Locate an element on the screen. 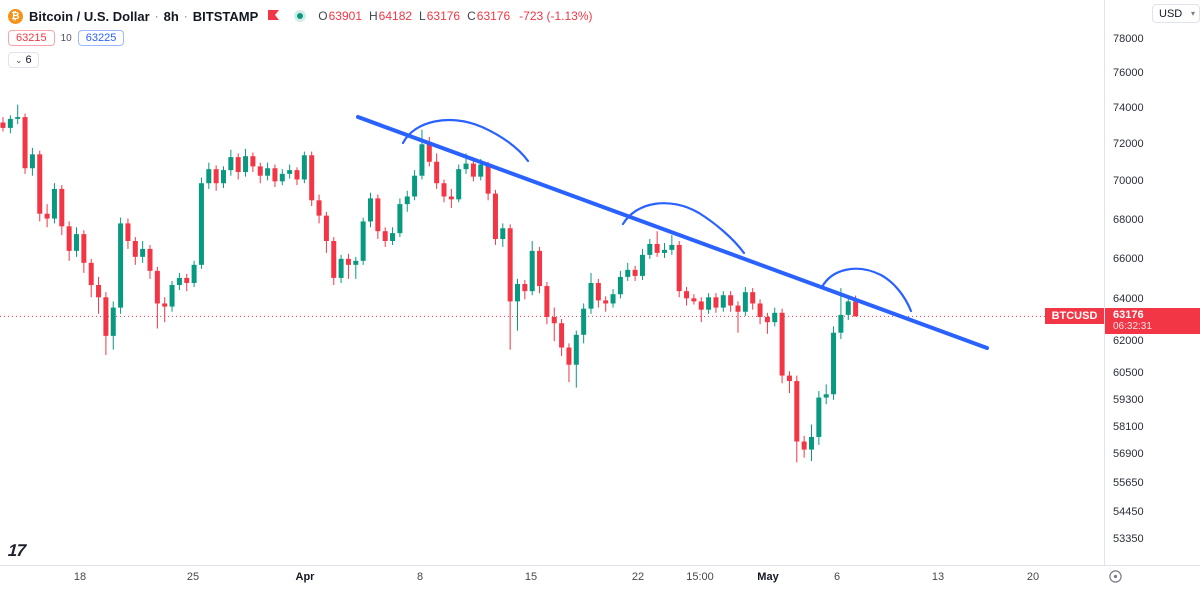 The height and width of the screenshot is (591, 1200). connection-status-icon is located at coordinates (300, 16).